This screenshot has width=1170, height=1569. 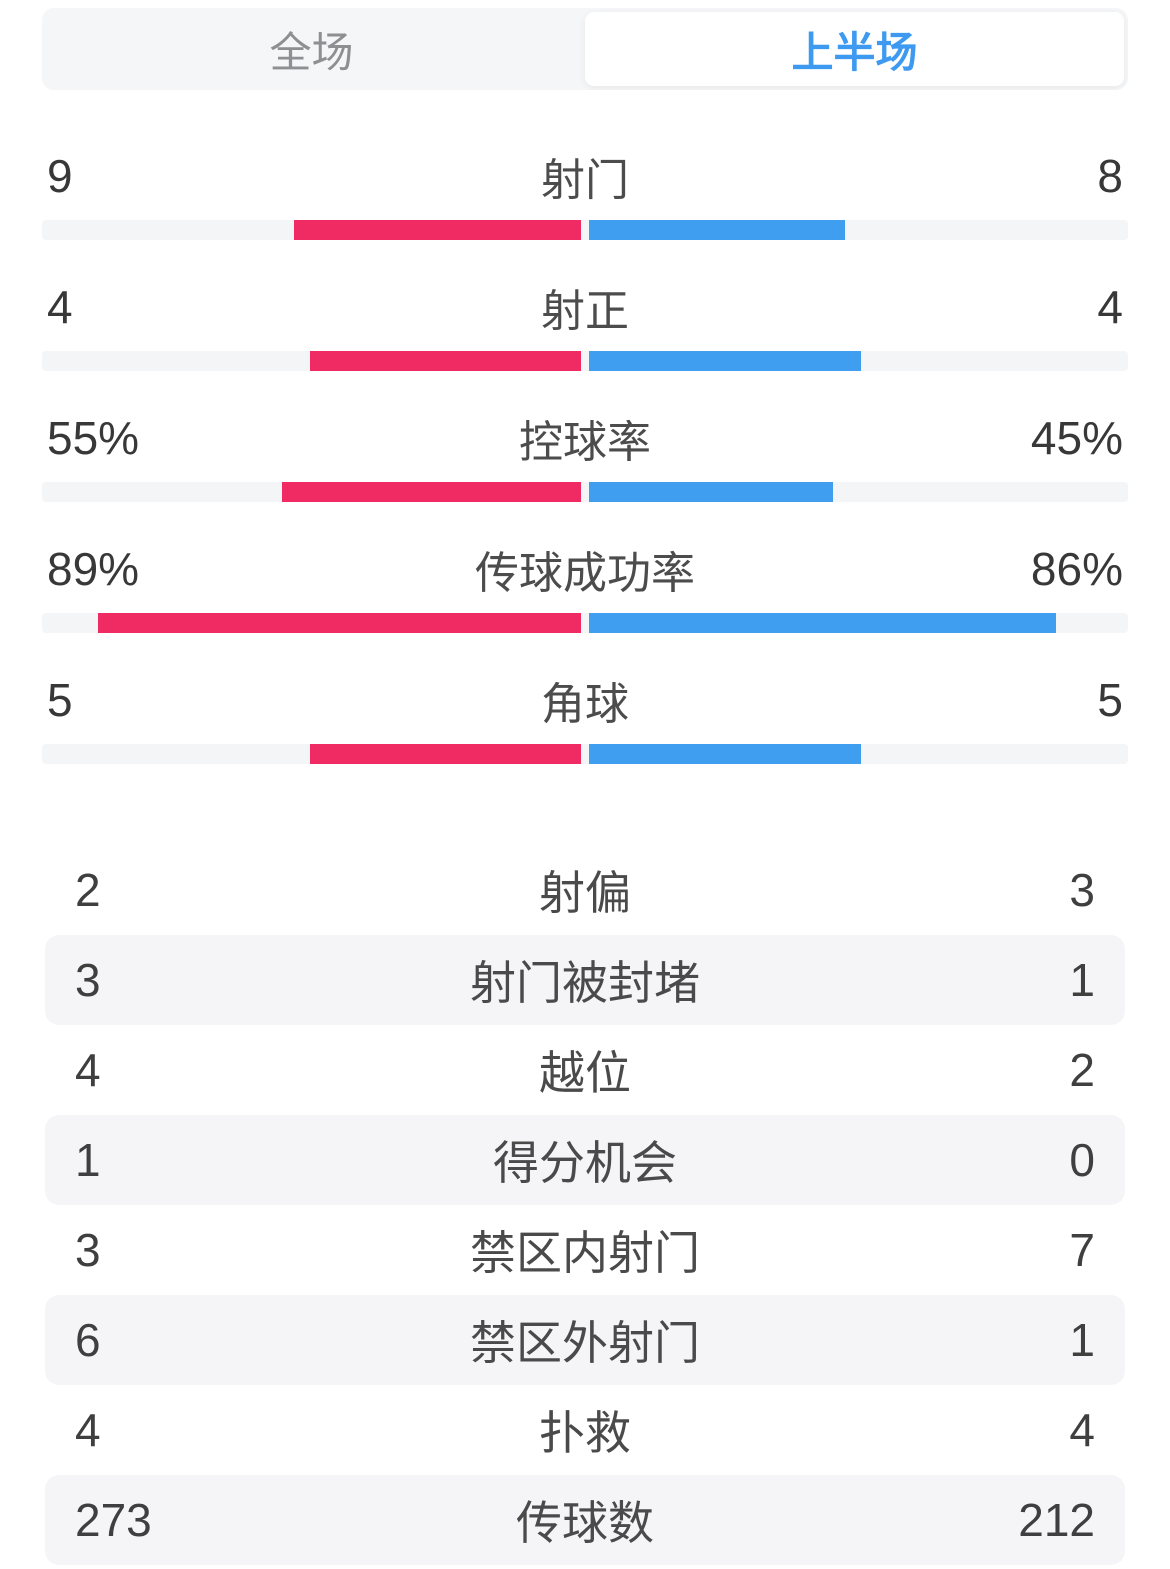 I want to click on stat-row-possession: 55% 控球率 45%, so click(x=585, y=467).